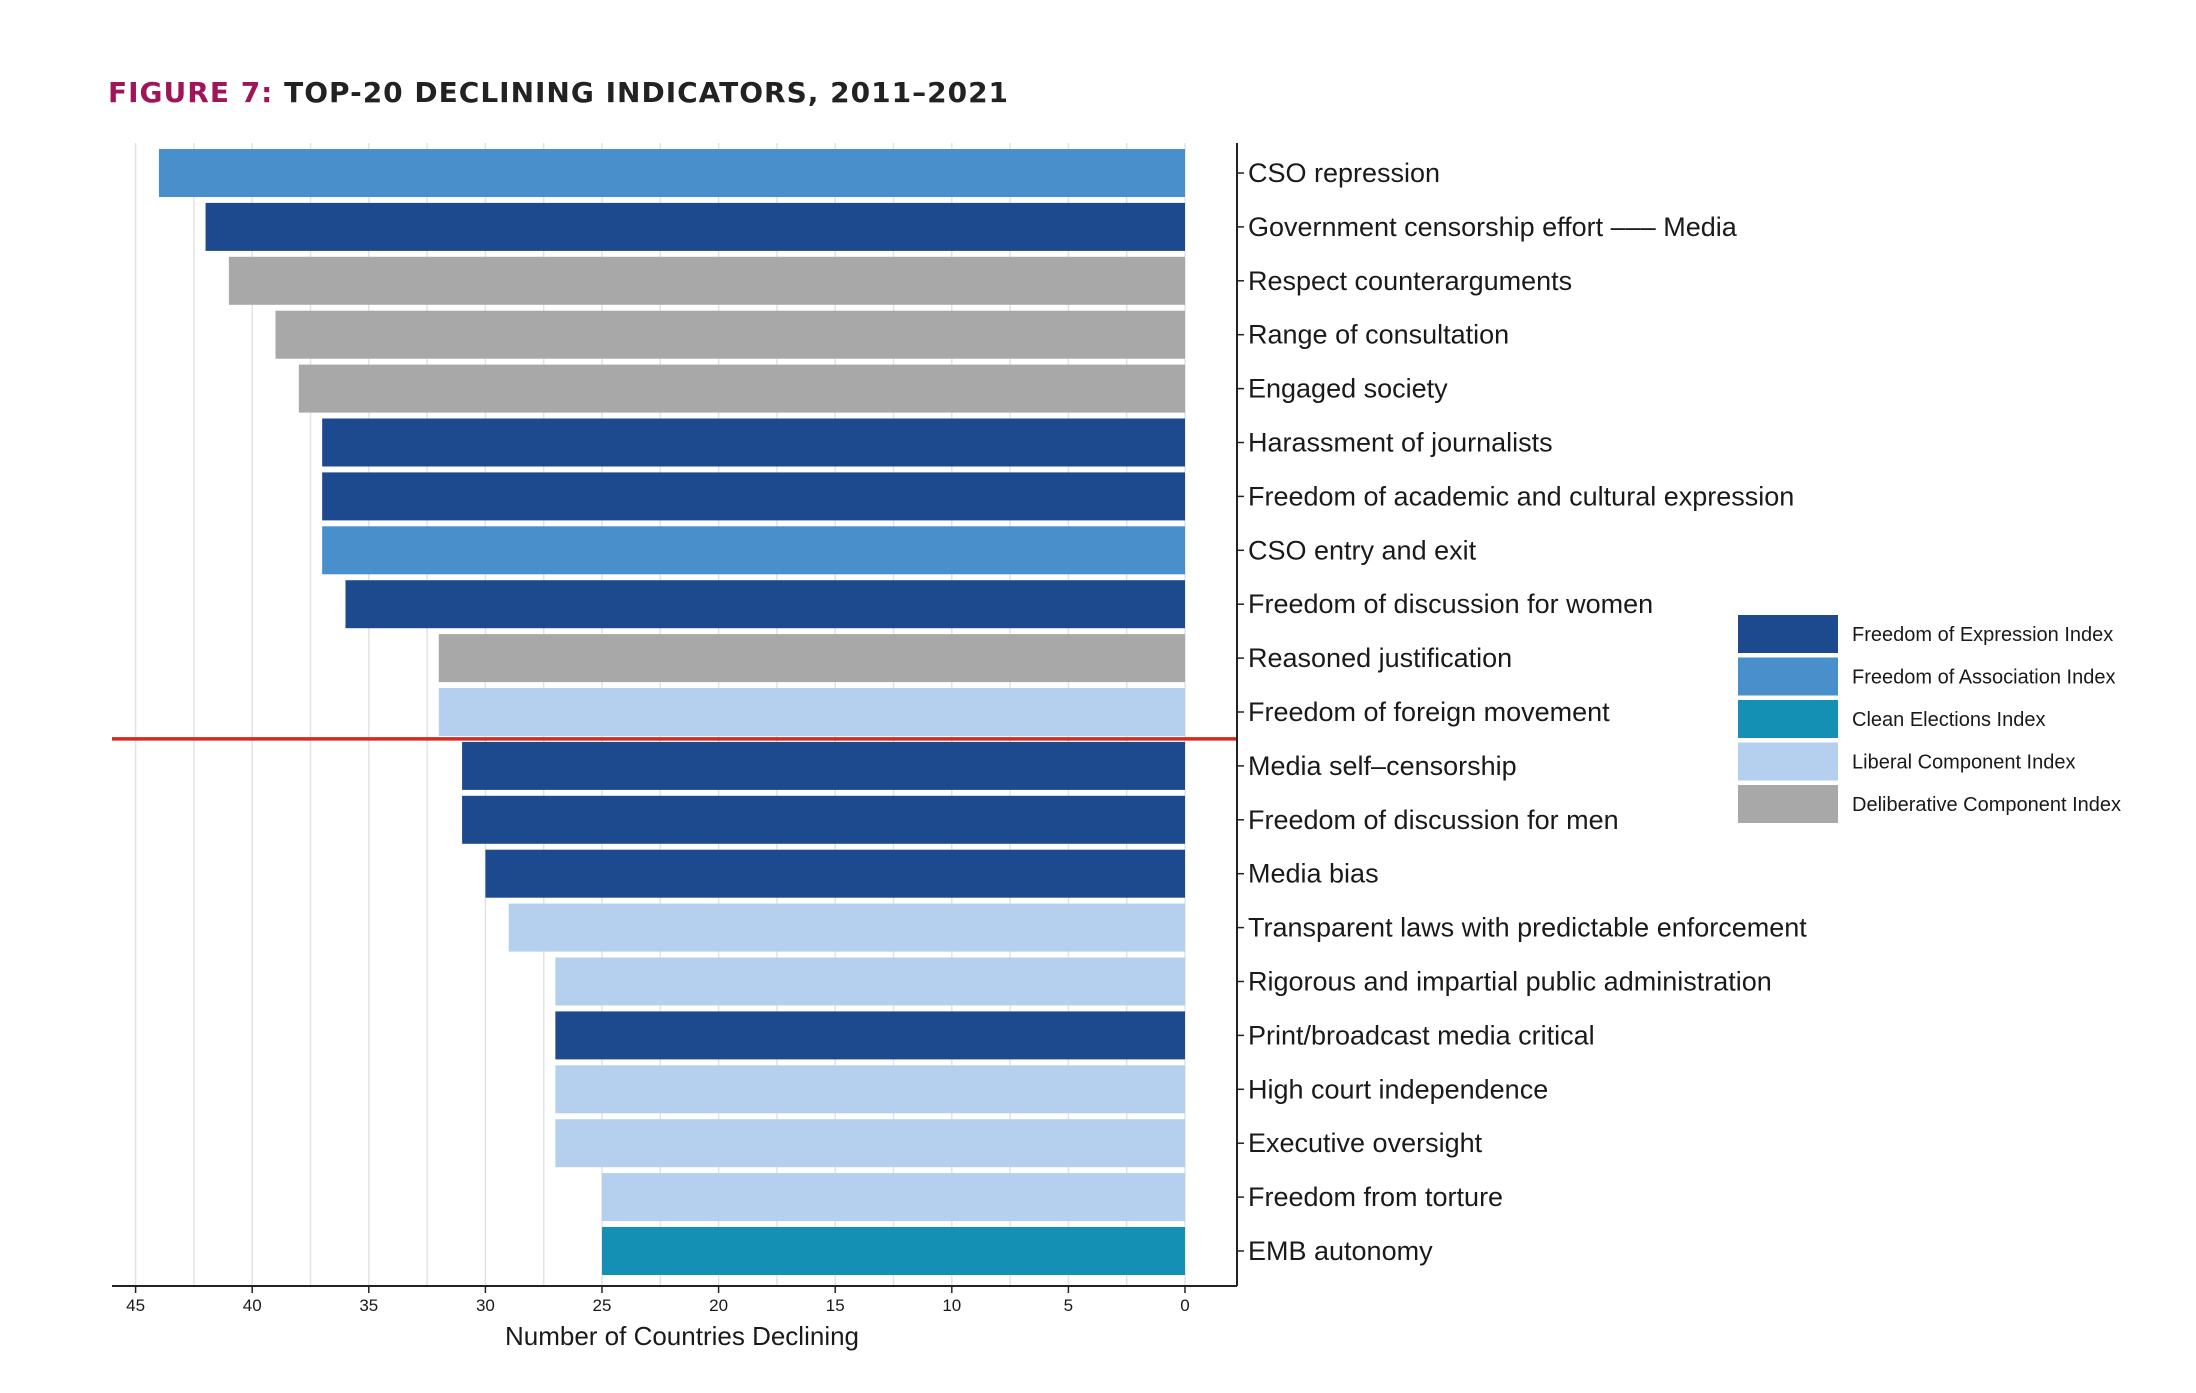 The width and height of the screenshot is (2196, 1393). I want to click on legend-label: Freedom of Expression Index, so click(1982, 635).